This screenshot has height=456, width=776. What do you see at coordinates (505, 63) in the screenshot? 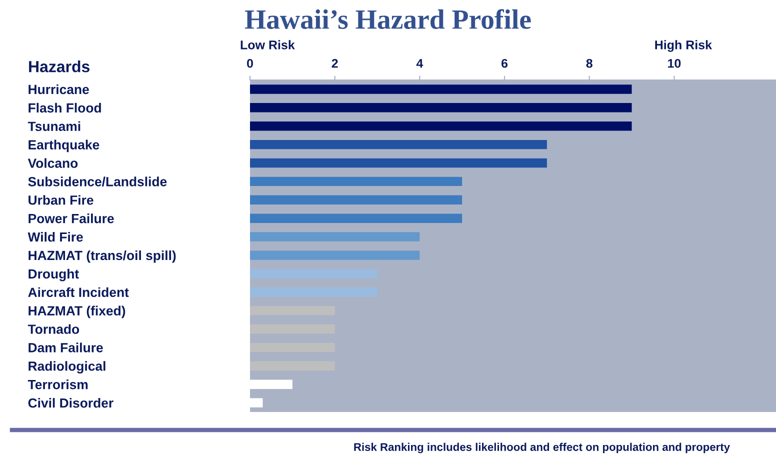
I see `x-tick-label: 6` at bounding box center [505, 63].